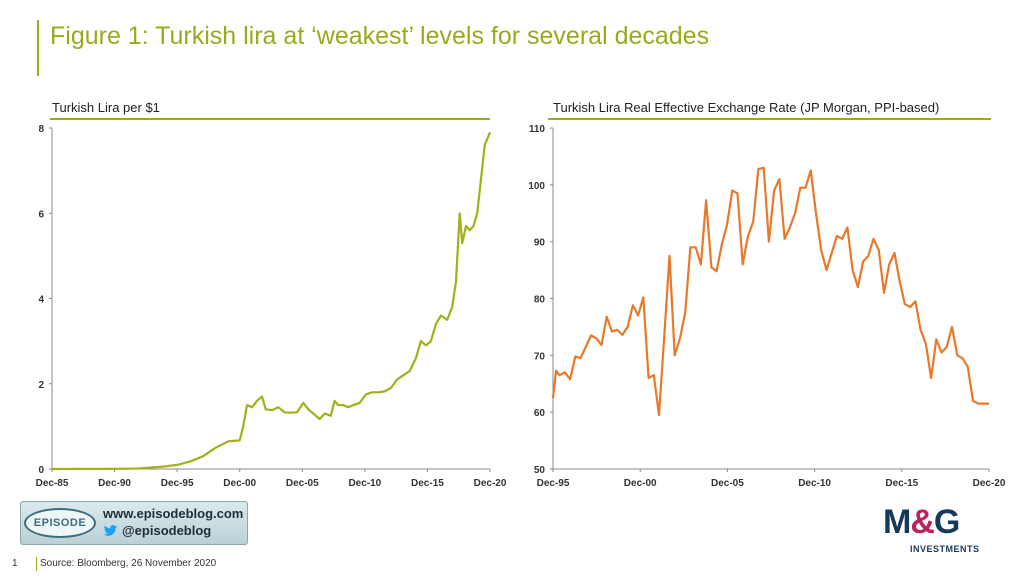 The image size is (1024, 576). What do you see at coordinates (814, 483) in the screenshot?
I see `right-x-tick-label: Dec-10` at bounding box center [814, 483].